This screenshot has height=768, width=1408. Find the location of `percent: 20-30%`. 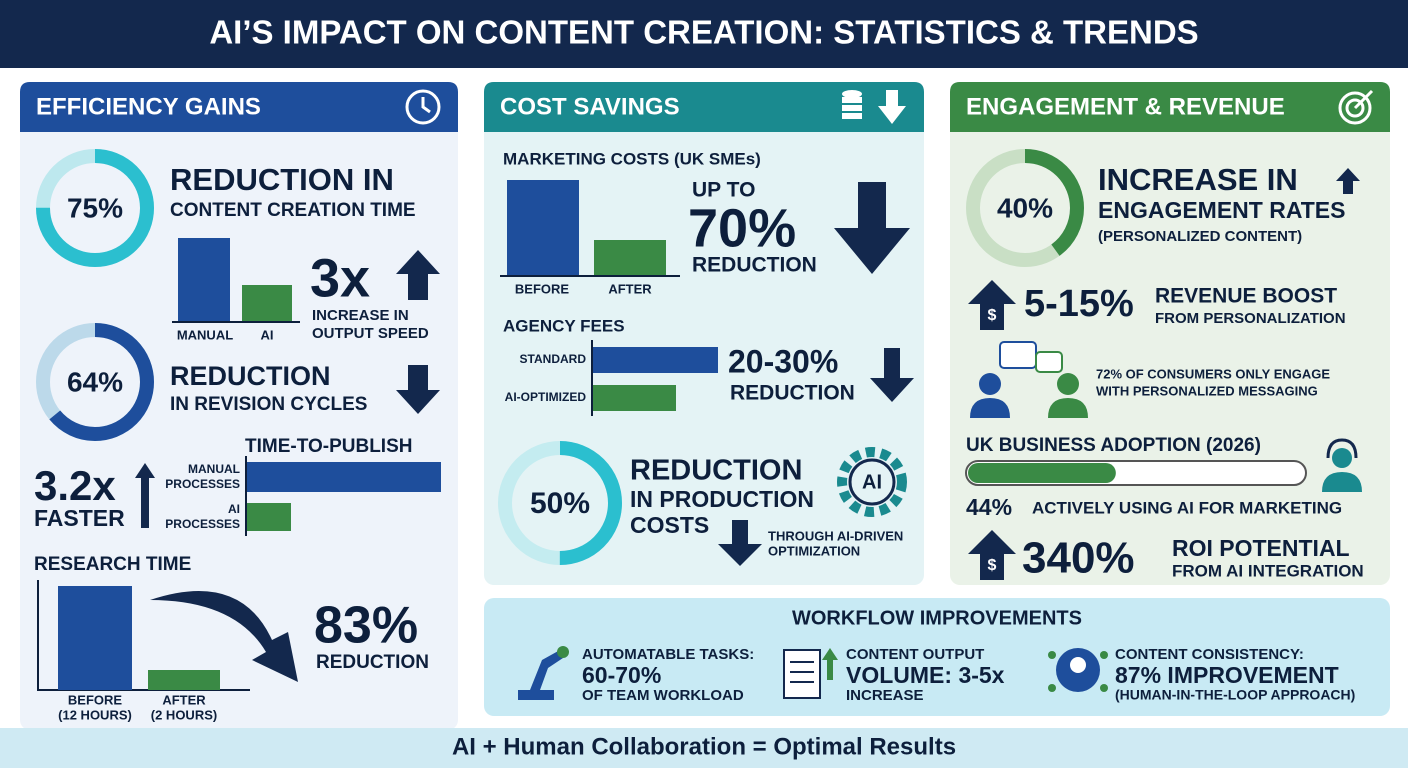

percent: 20-30% is located at coordinates (783, 361).